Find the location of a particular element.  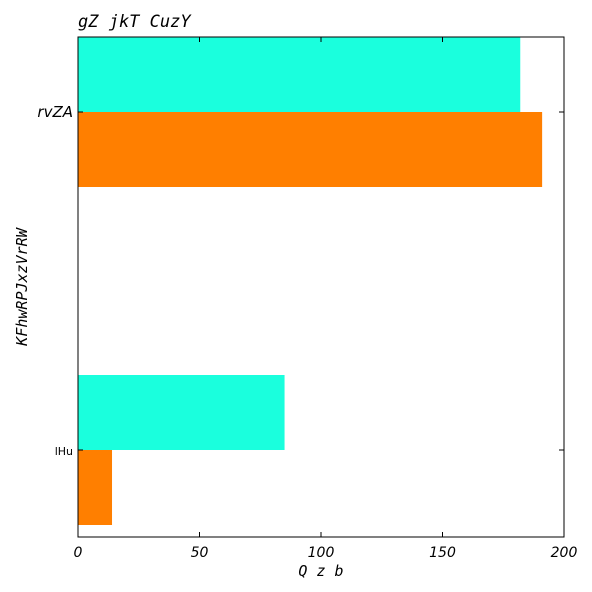

x-tick-label: 100 is located at coordinates (321, 553).